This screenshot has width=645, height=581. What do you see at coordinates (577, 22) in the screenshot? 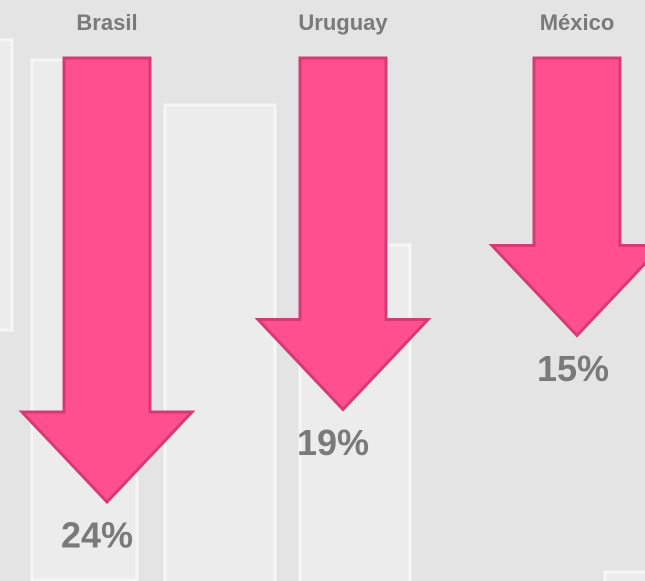
I see `category-label: México` at bounding box center [577, 22].